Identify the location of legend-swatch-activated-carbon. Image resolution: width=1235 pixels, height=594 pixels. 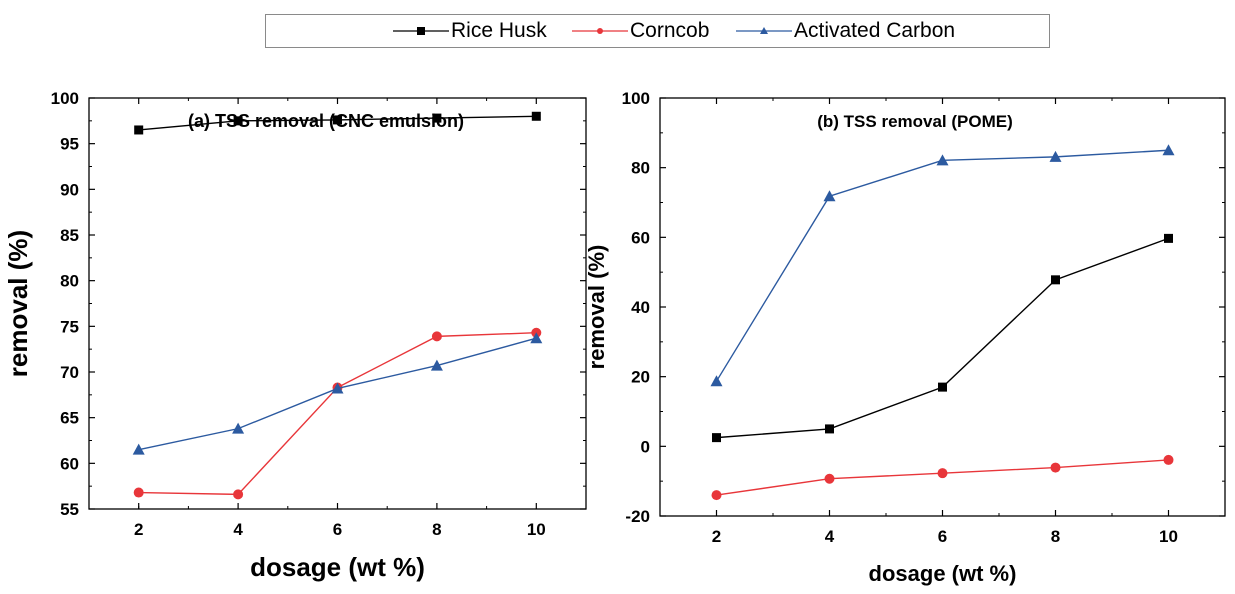
(764, 30).